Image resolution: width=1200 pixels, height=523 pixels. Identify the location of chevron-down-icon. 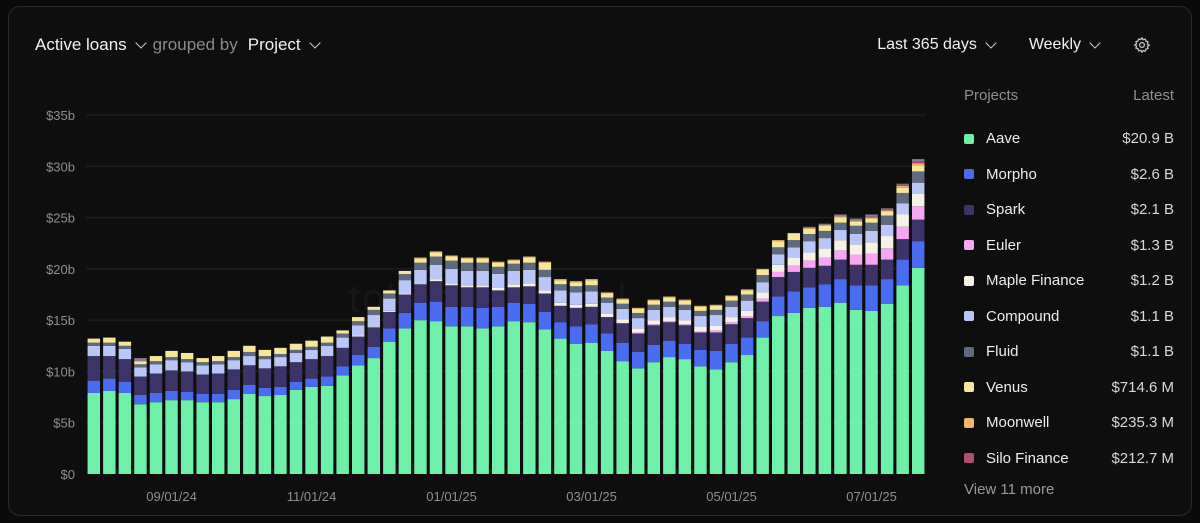
(141, 43).